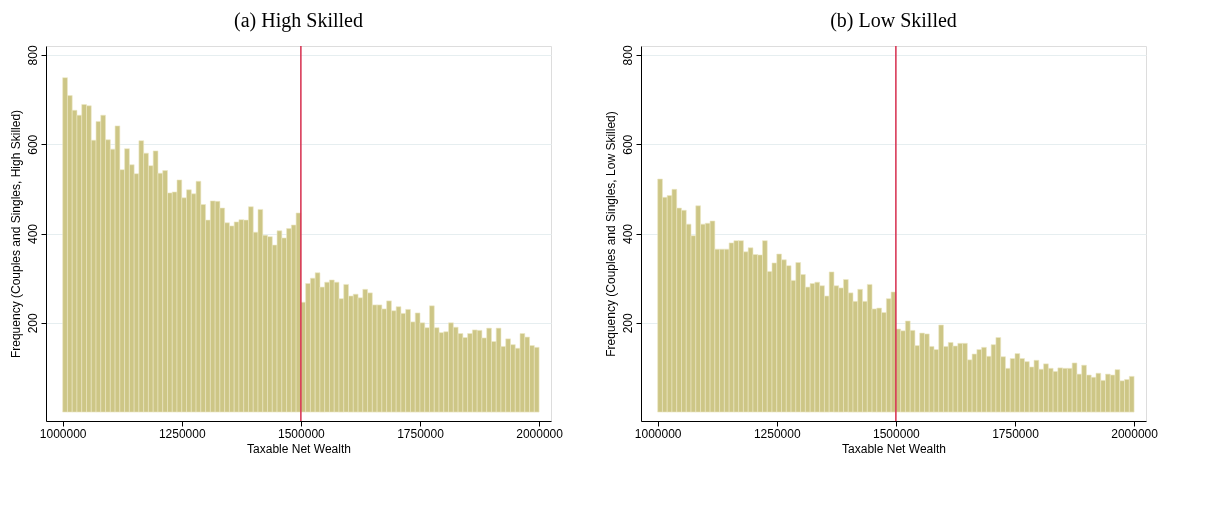  I want to click on y-axis-title: Frequency (Couples and Singles, High Skilled), so click(15, 234).